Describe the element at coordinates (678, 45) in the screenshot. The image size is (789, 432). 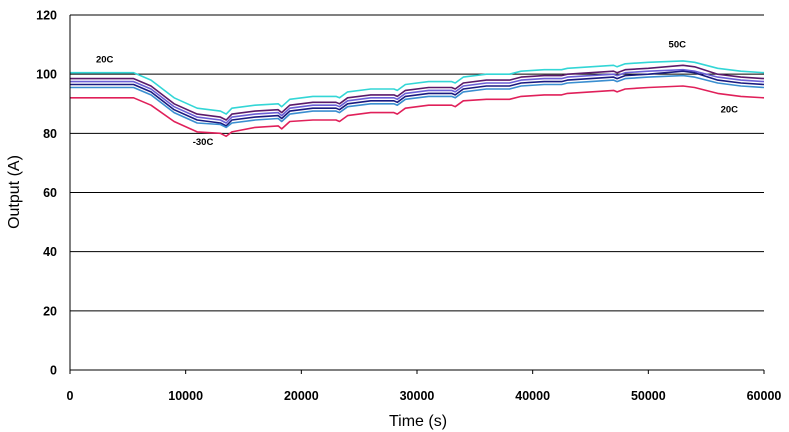
I see `annotation-label: 50C` at that location.